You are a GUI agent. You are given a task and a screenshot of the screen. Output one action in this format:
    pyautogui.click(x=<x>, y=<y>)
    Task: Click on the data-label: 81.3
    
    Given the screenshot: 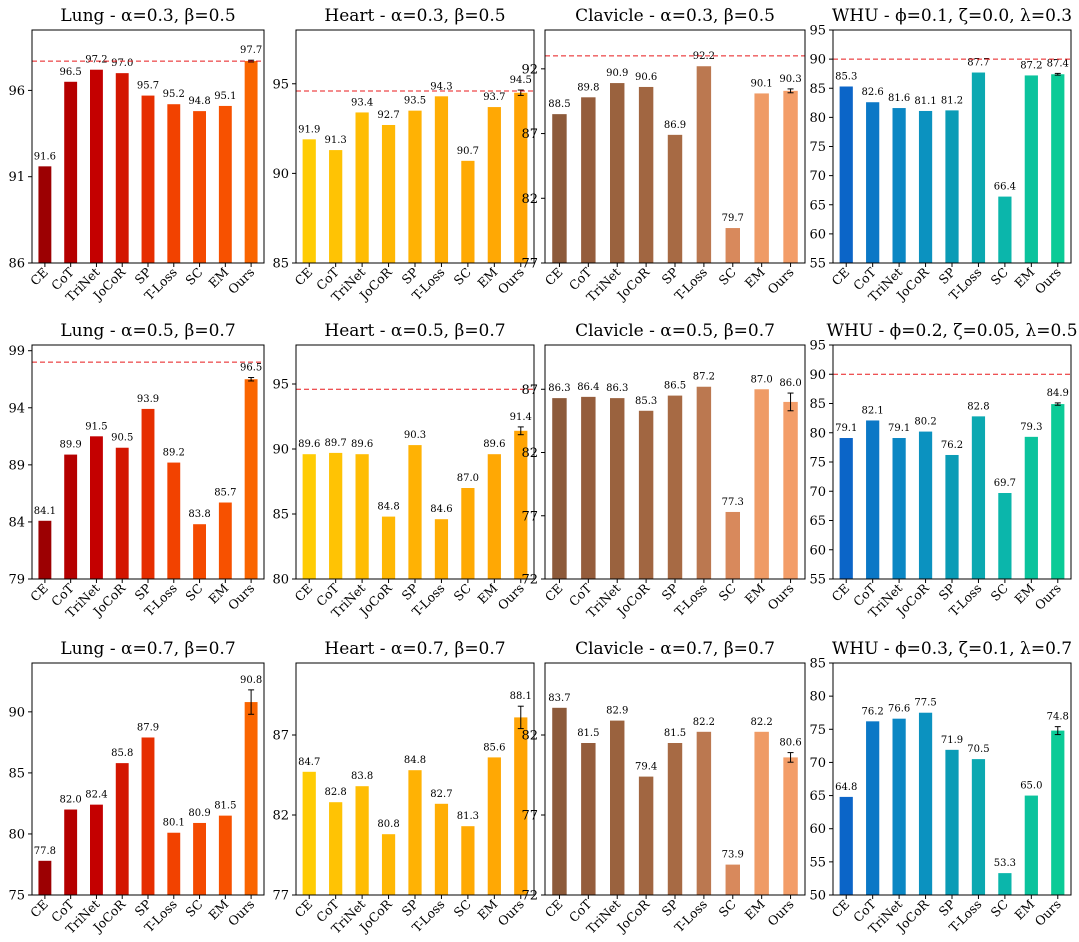 What is the action you would take?
    pyautogui.click(x=468, y=816)
    